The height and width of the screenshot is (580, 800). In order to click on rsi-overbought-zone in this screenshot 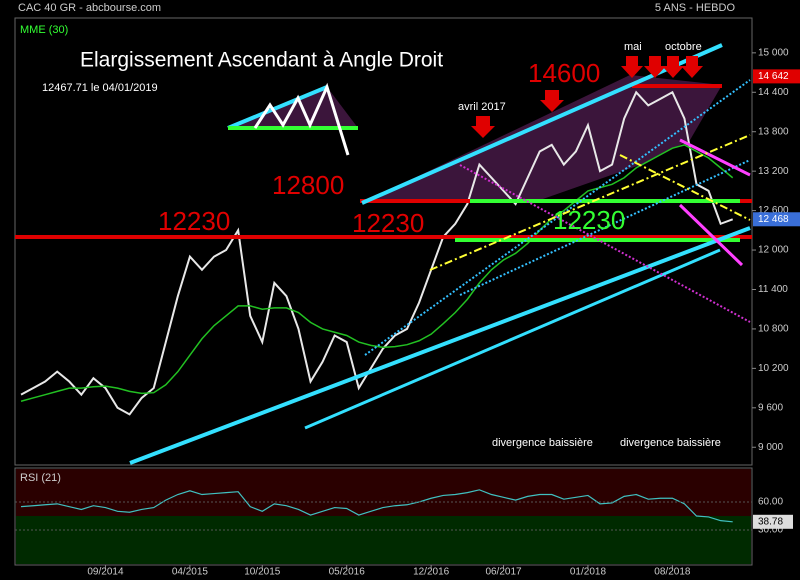, I will do `click(383, 492)`.